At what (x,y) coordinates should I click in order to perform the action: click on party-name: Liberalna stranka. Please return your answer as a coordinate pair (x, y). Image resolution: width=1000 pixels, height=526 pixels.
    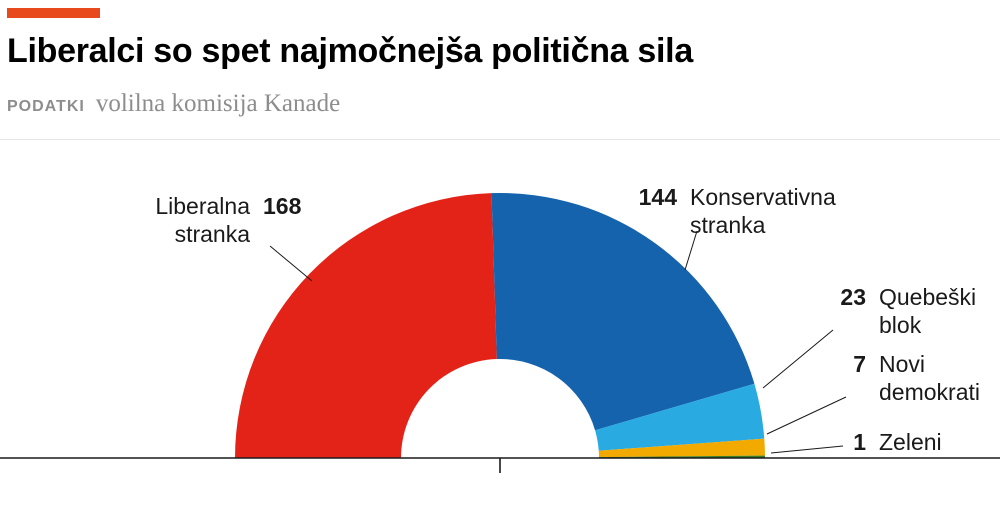
    Looking at the image, I should click on (202, 220).